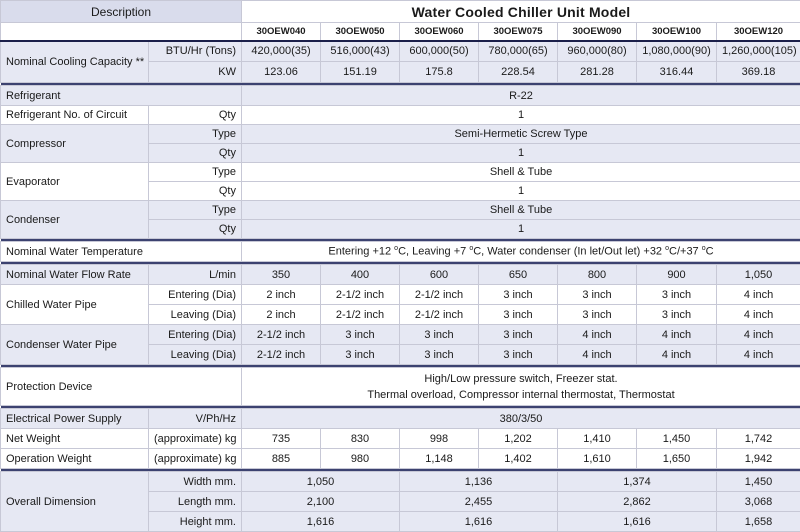  Describe the element at coordinates (758, 502) in the screenshot. I see `table-cell: 3,068` at that location.